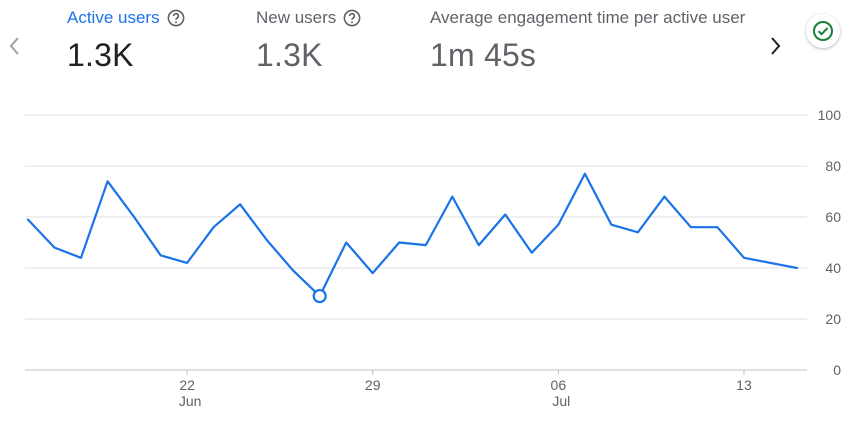 This screenshot has height=425, width=858. Describe the element at coordinates (830, 115) in the screenshot. I see `y-tick-label: 100` at that location.